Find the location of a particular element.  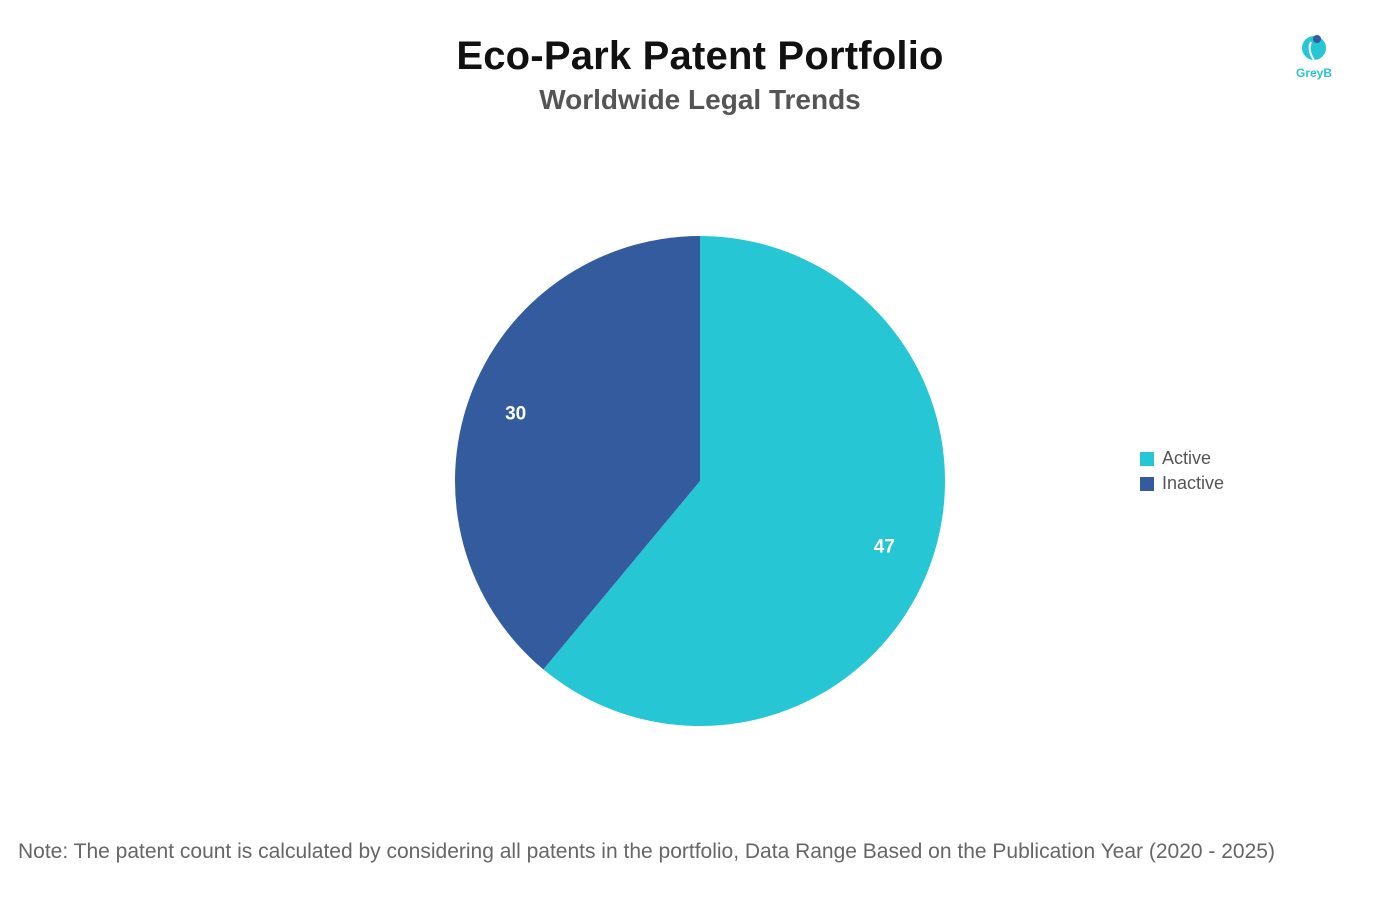

greyb-logo-icon is located at coordinates (1314, 48).